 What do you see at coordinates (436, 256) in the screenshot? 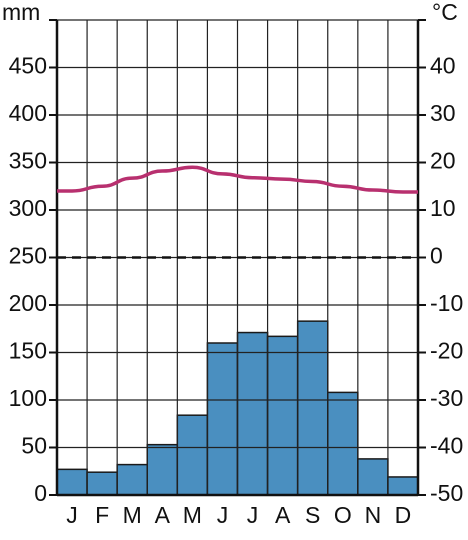
I see `y2-tick-label: 0` at bounding box center [436, 256].